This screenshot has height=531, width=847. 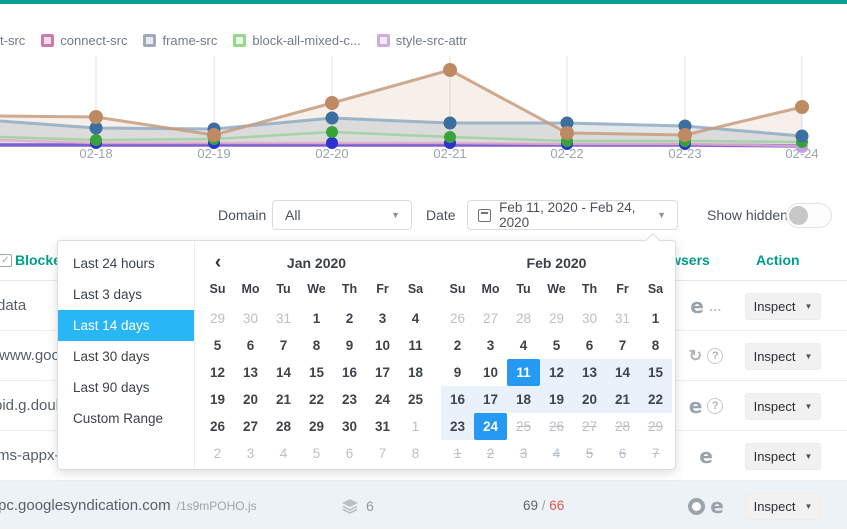 What do you see at coordinates (218, 262) in the screenshot?
I see `prev-month-icon: ‹` at bounding box center [218, 262].